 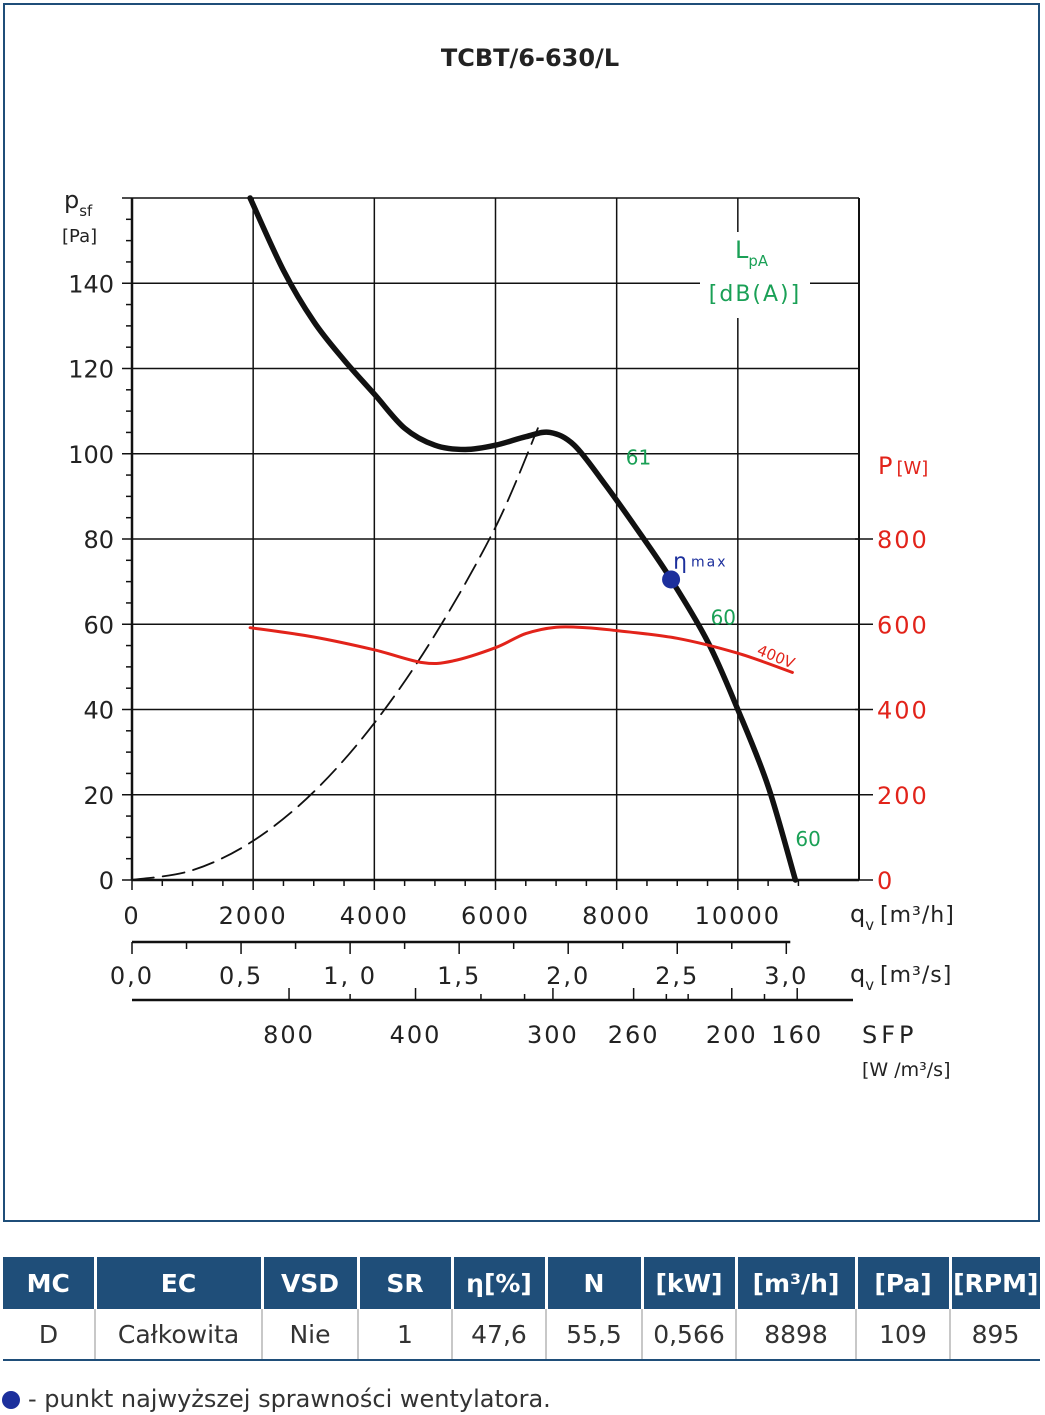 I want to click on x2-tick-label: 1,5, so click(x=459, y=976).